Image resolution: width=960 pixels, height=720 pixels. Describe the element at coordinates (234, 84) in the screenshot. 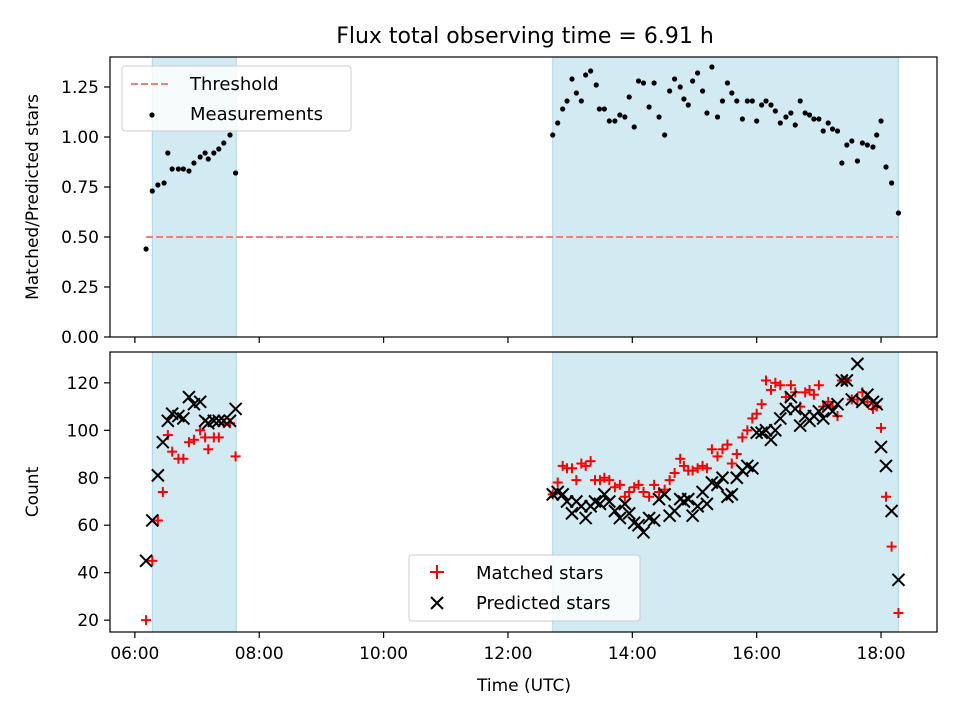

I see `legend-threshold-label: Threshold` at that location.